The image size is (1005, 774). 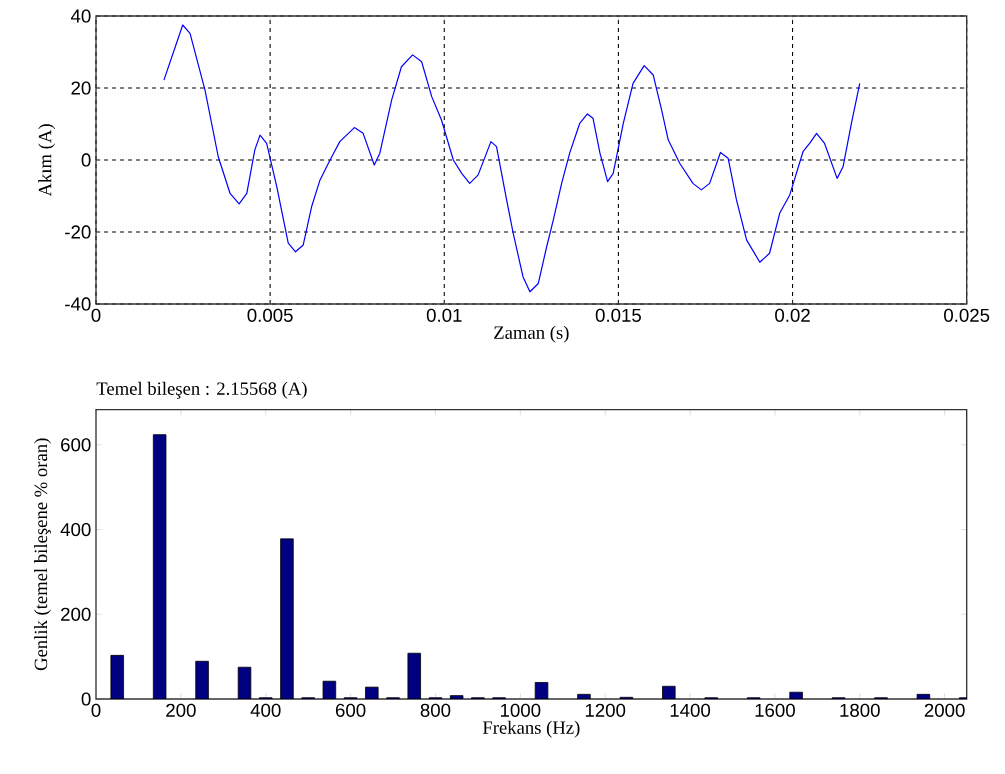 I want to click on y-tick-label: 40, so click(x=80, y=16).